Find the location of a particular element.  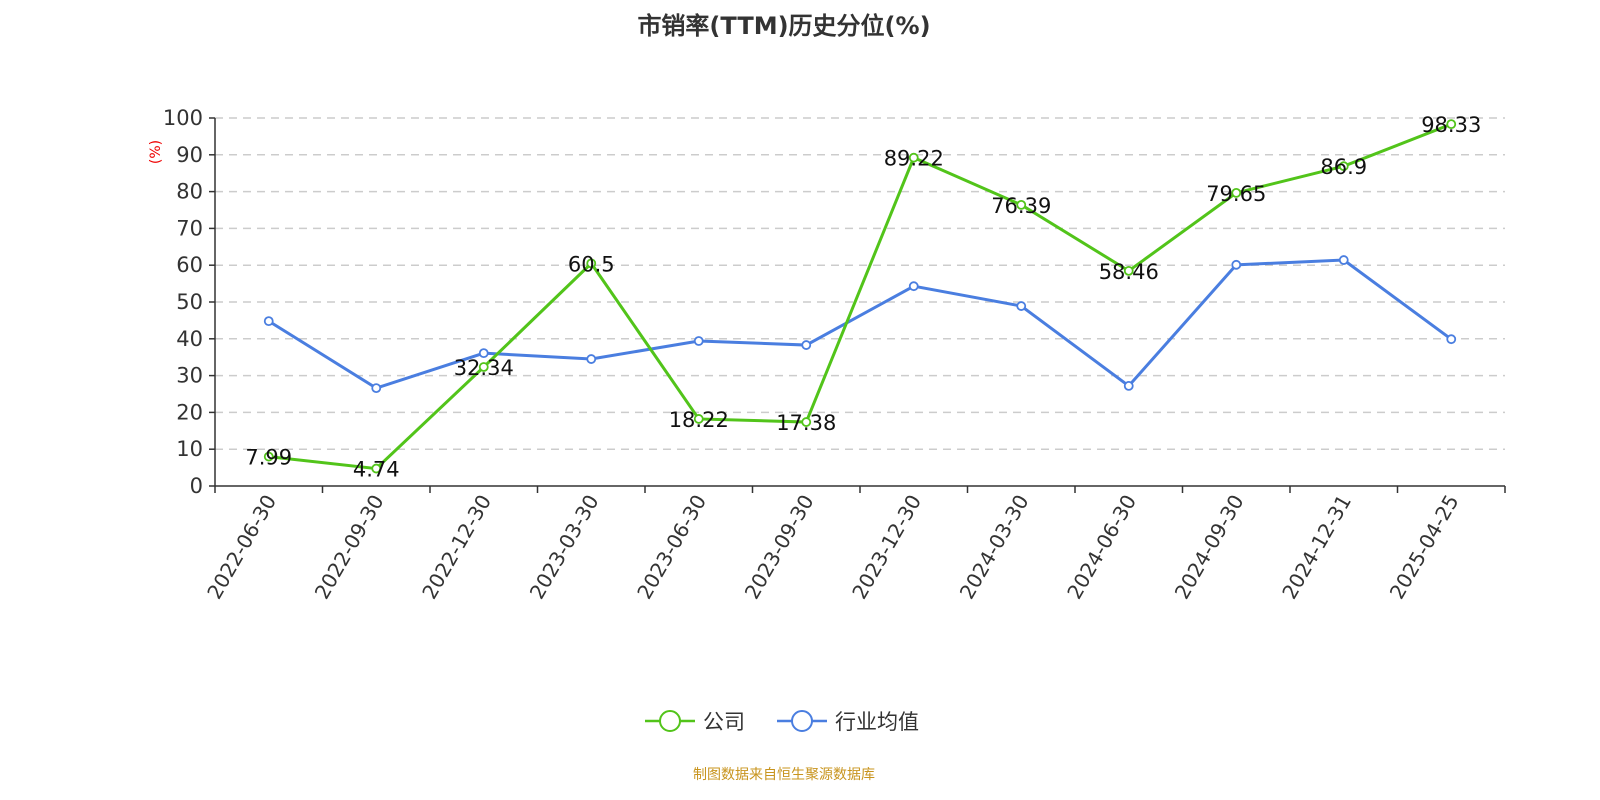

x-tick-label: 2022-09-30 is located at coordinates (349, 547).